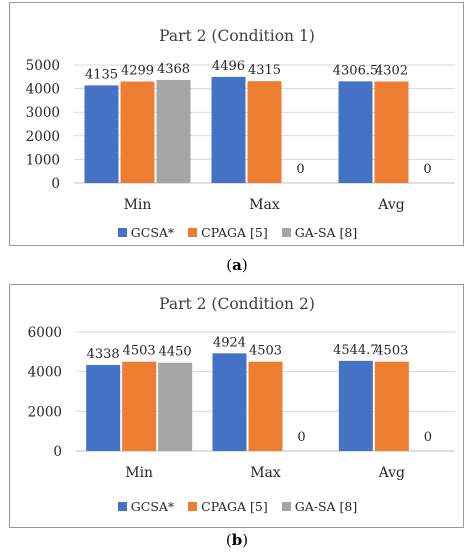 The height and width of the screenshot is (553, 474). What do you see at coordinates (137, 71) in the screenshot?
I see `data-label: 4299` at bounding box center [137, 71].